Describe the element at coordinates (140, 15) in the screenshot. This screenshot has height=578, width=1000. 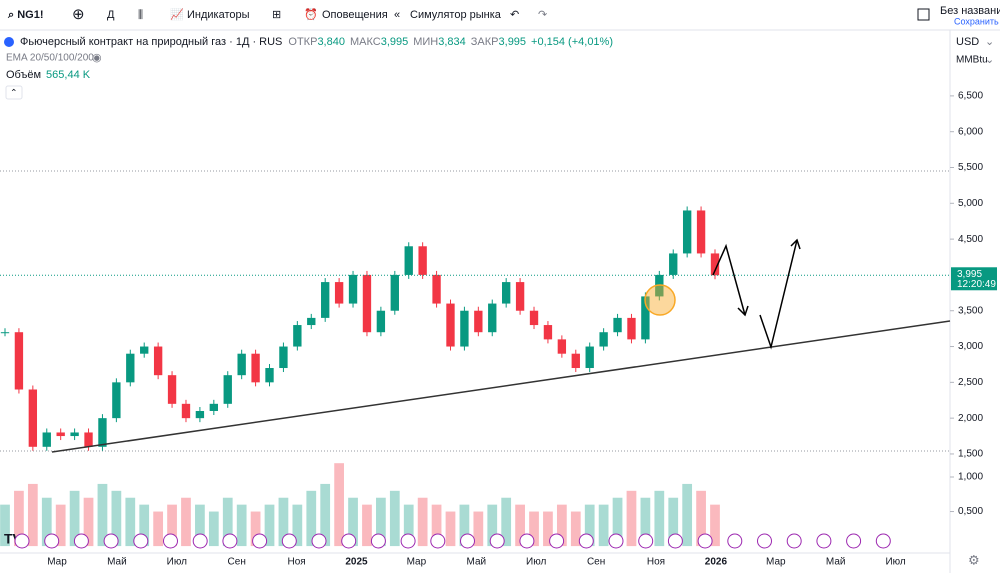
I see `chart-type: ⫼` at that location.